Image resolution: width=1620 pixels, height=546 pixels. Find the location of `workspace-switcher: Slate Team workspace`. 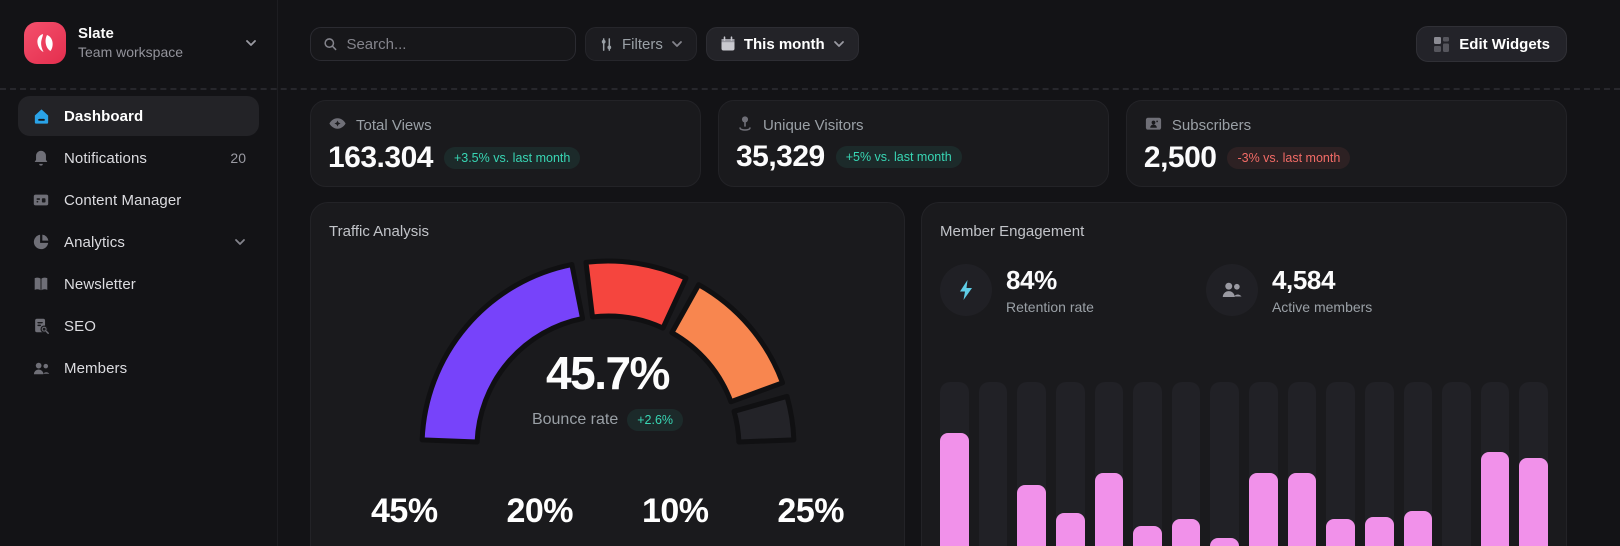

workspace-switcher: Slate Team workspace is located at coordinates (138, 43).